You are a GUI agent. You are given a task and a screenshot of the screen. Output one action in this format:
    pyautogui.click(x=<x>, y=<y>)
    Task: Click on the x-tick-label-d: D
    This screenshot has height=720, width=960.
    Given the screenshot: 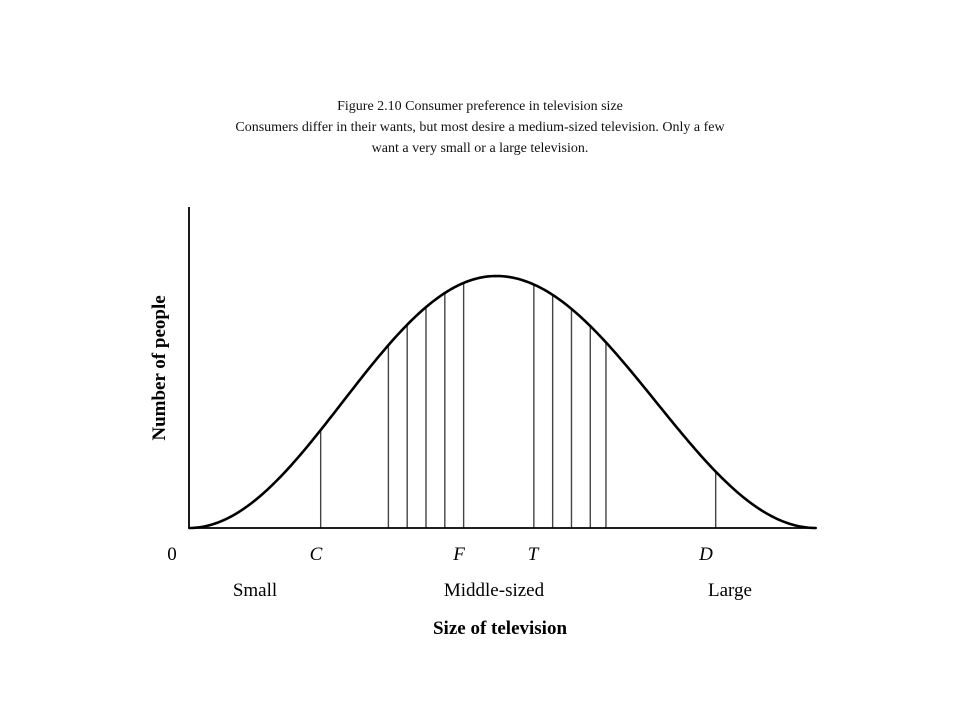 What is the action you would take?
    pyautogui.click(x=705, y=554)
    